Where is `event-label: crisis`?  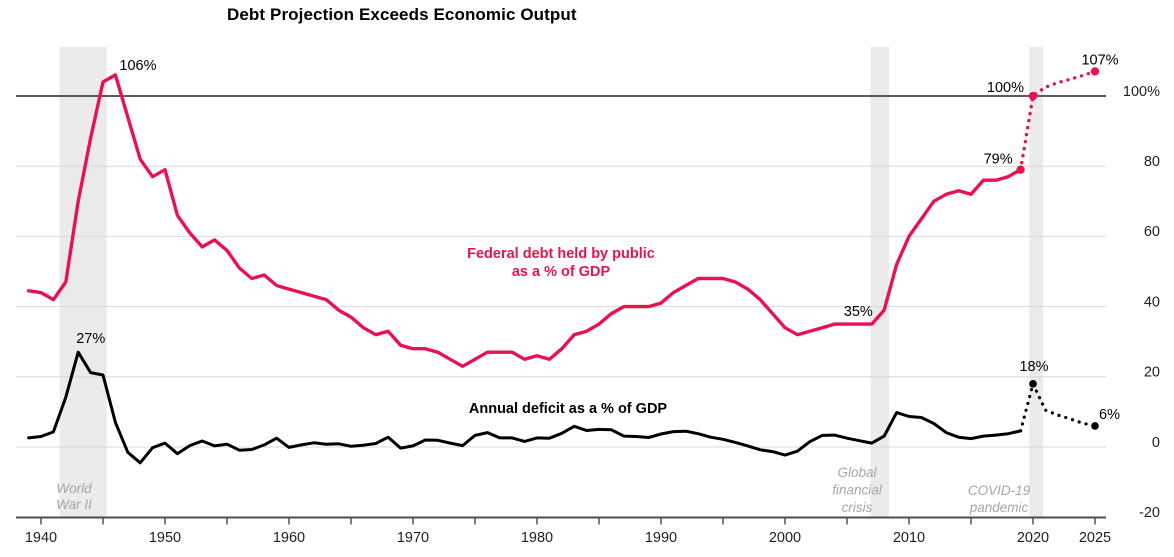 event-label: crisis is located at coordinates (857, 507).